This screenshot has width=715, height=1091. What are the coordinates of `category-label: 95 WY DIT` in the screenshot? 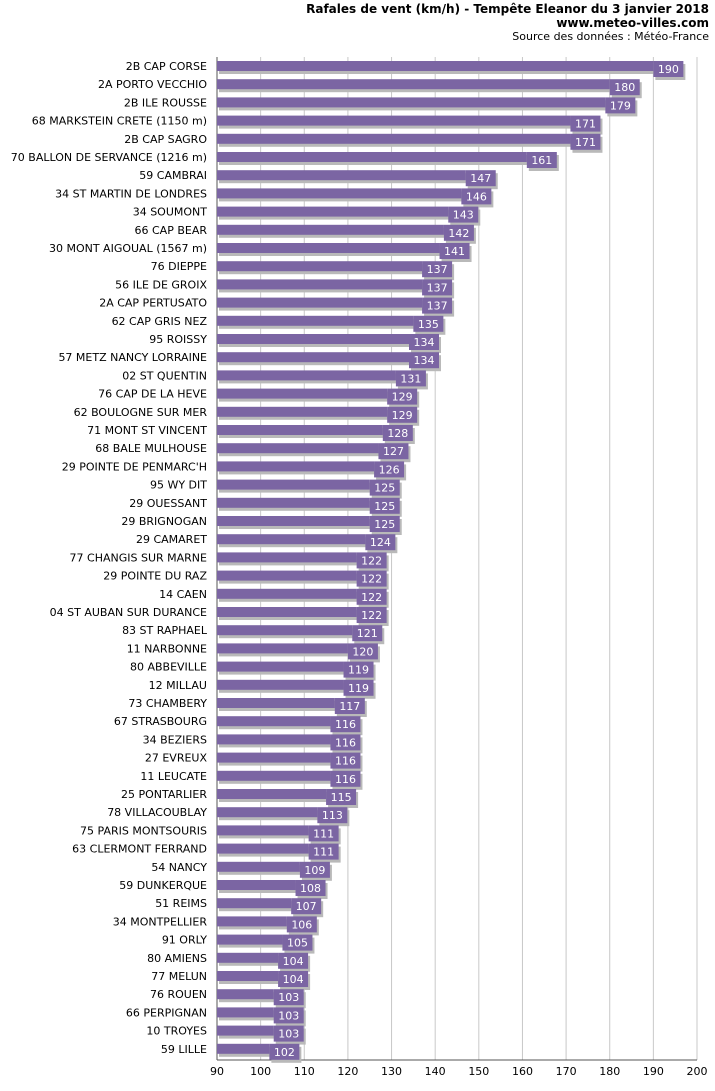 It's located at (178, 485).